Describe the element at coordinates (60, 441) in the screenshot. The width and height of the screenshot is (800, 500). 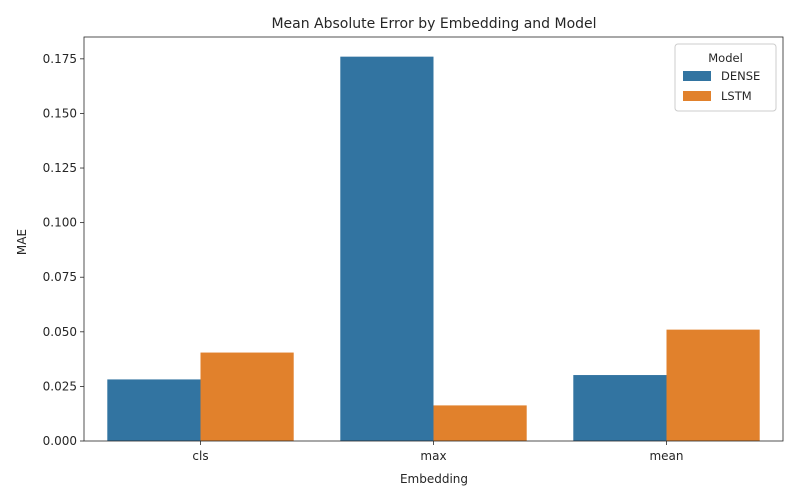
I see `y-tick-label: 0.000` at that location.